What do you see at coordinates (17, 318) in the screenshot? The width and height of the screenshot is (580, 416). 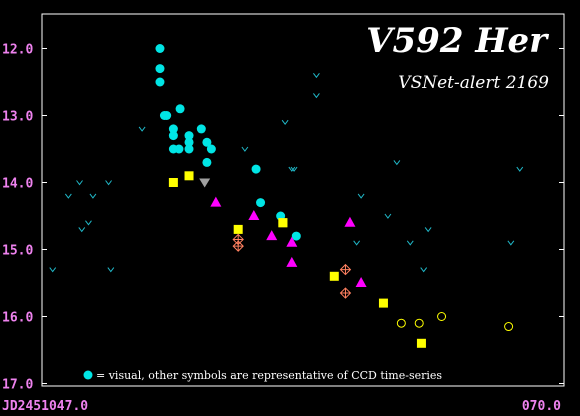 I see `y-tick-label: 16.0` at bounding box center [17, 318].